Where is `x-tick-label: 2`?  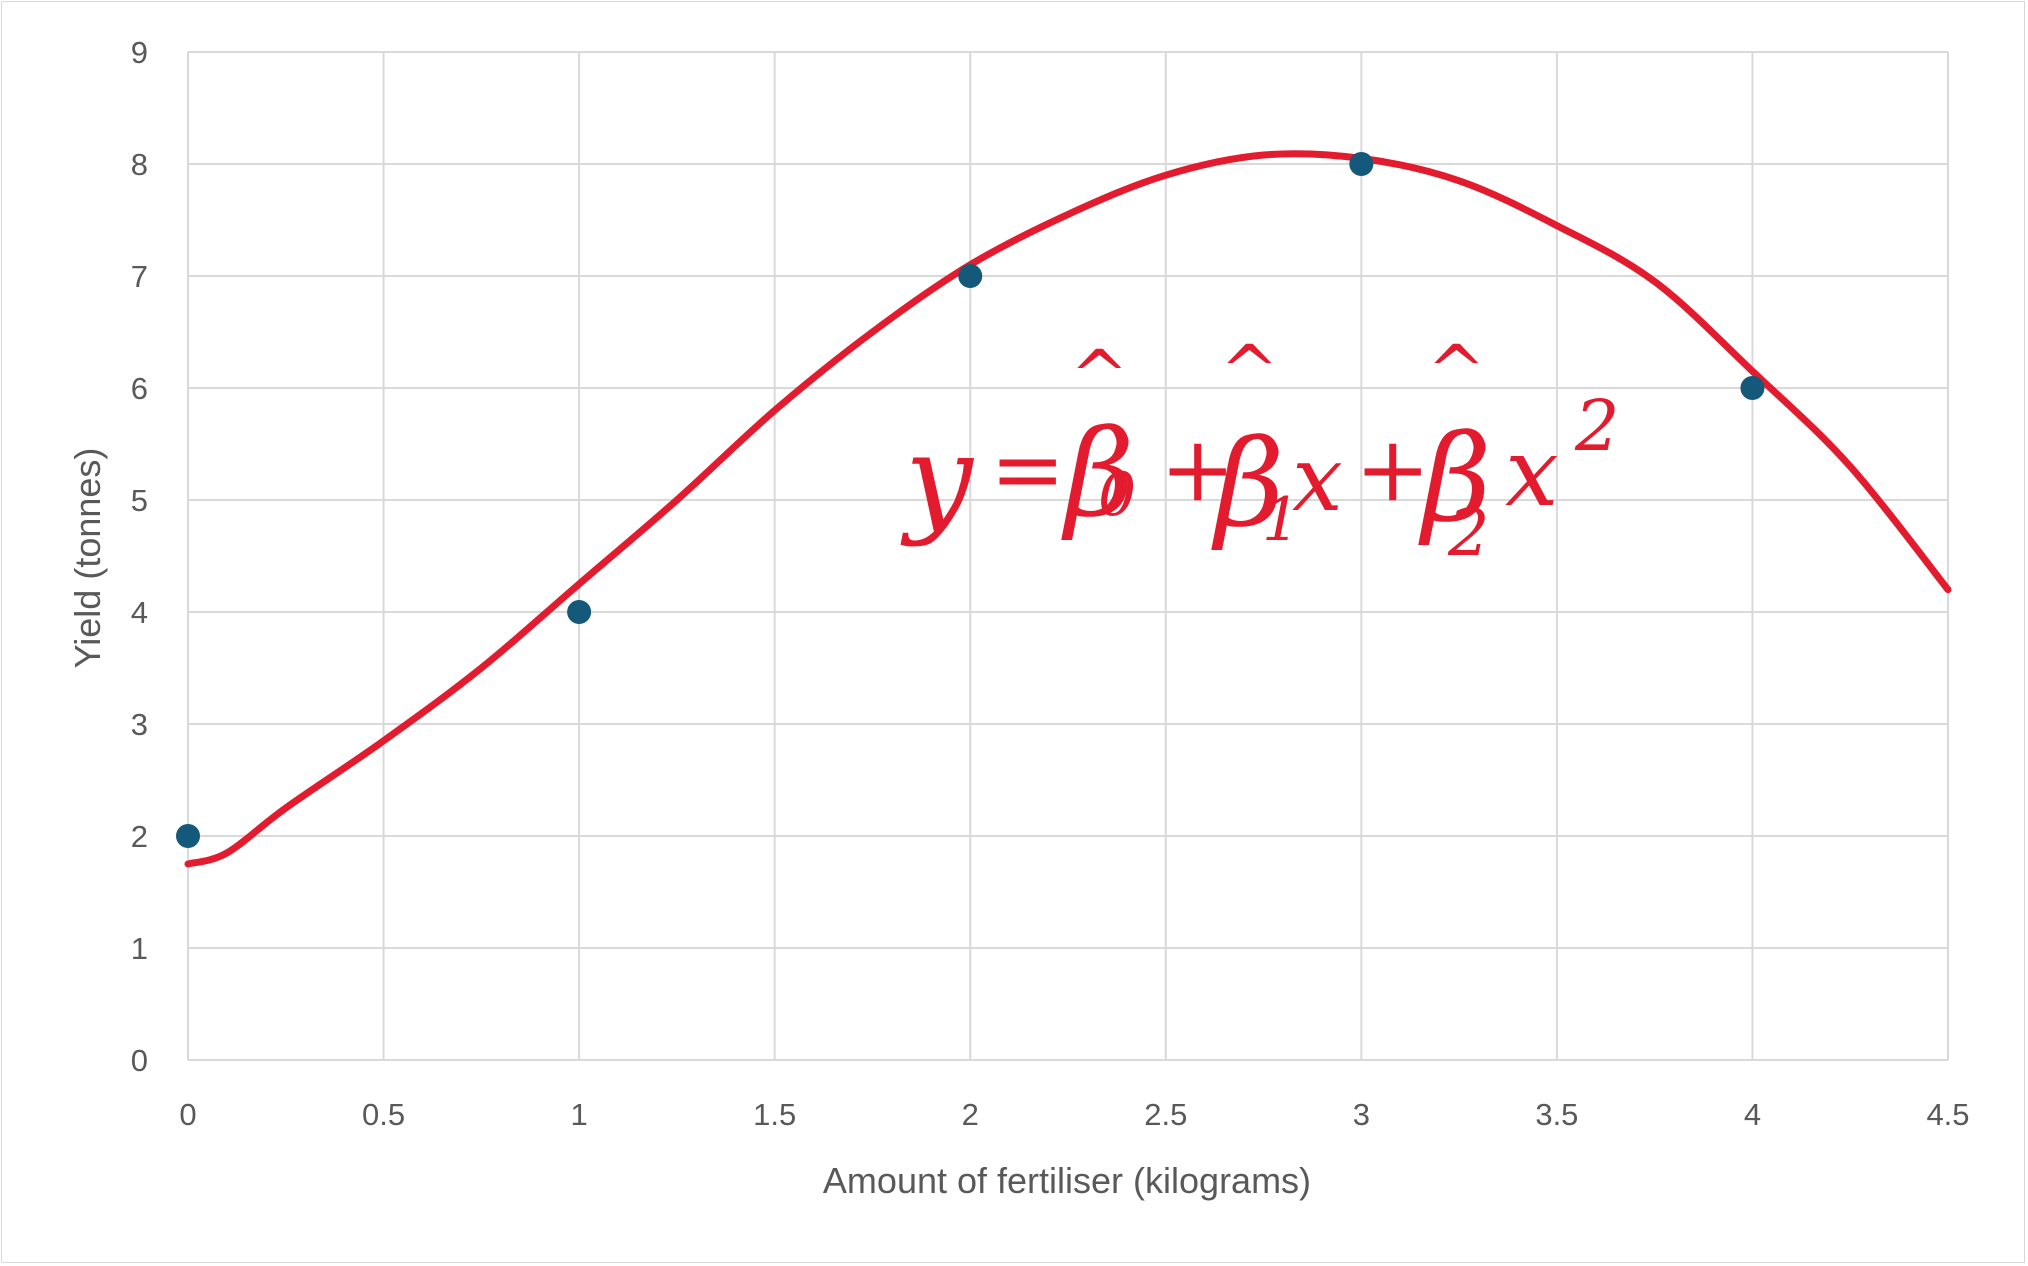
x-tick-label: 2 is located at coordinates (970, 1114).